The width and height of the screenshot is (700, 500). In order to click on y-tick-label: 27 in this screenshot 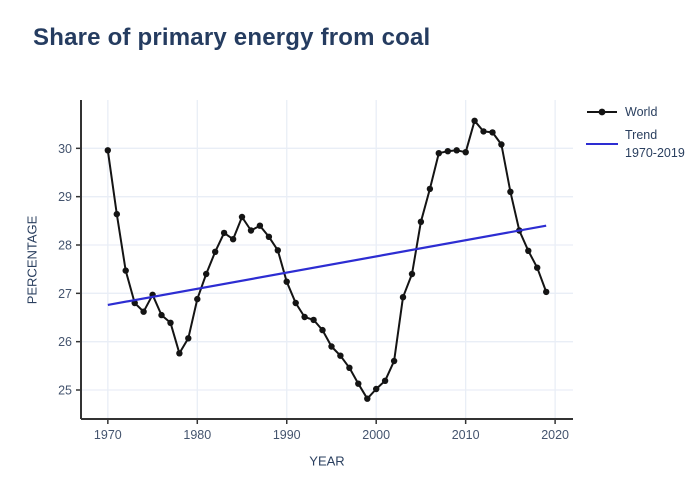, I will do `click(65, 294)`.